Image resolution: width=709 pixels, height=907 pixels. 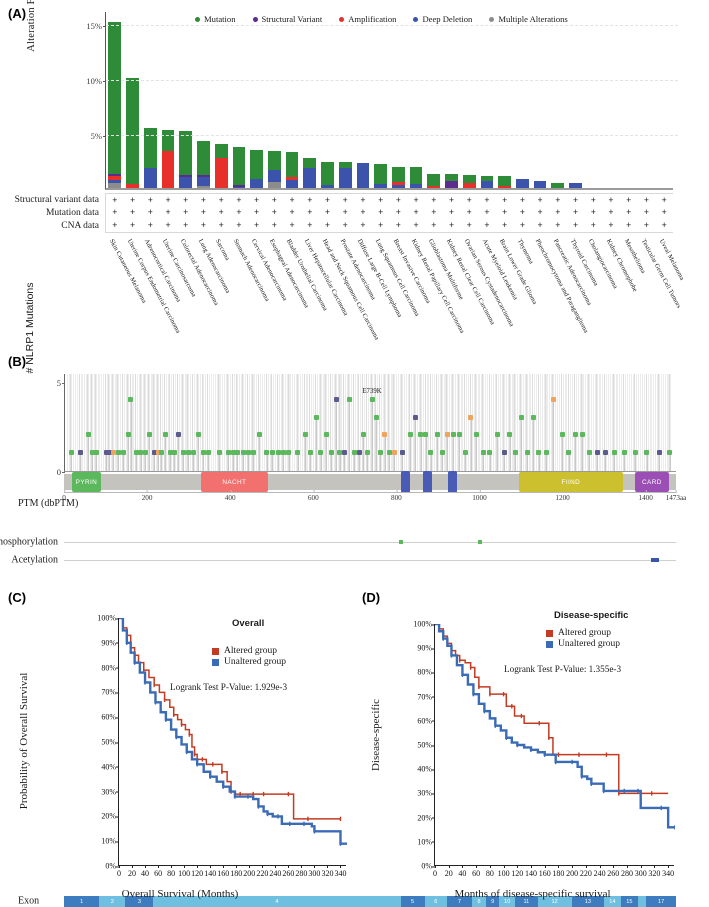 What do you see at coordinates (507, 901) in the screenshot?
I see `panel-b-exon: 10` at bounding box center [507, 901].